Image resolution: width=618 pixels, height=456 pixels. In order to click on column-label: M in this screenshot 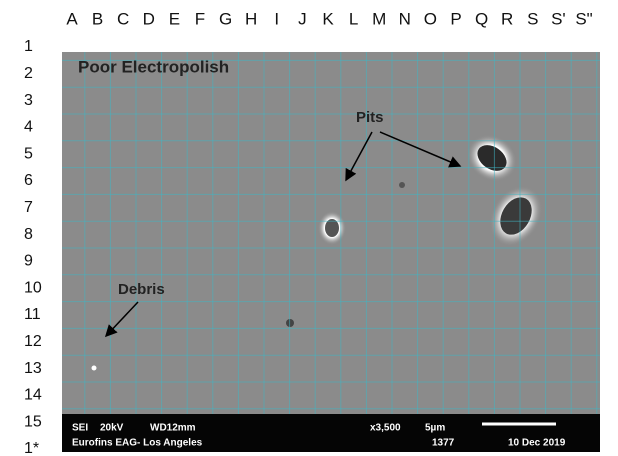, I will do `click(379, 18)`.